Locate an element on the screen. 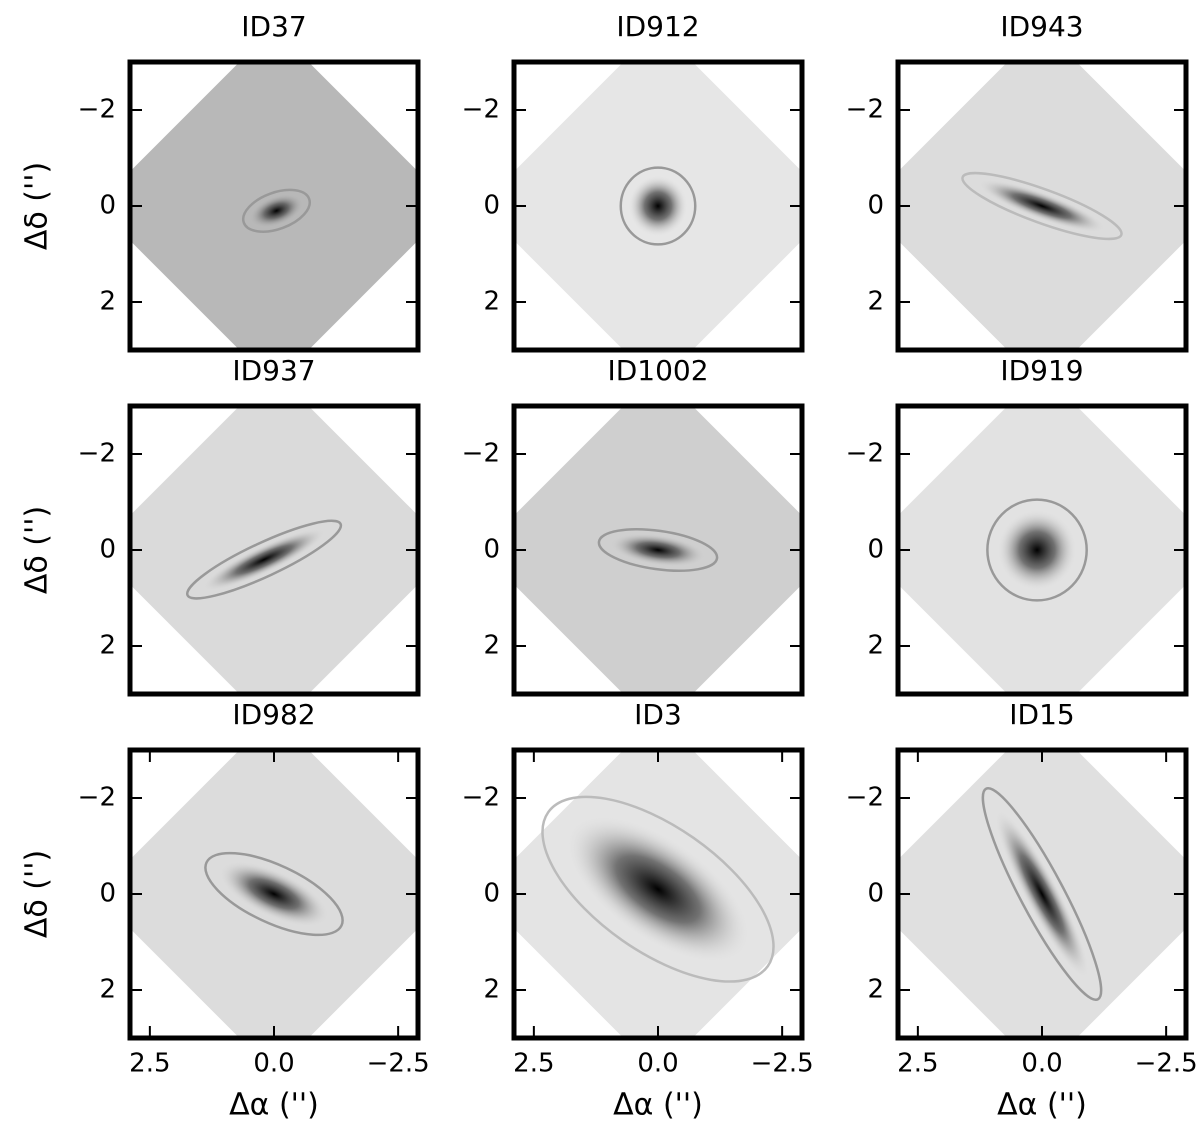 Image resolution: width=1200 pixels, height=1146 pixels. panel-title: ID937 is located at coordinates (273, 370).